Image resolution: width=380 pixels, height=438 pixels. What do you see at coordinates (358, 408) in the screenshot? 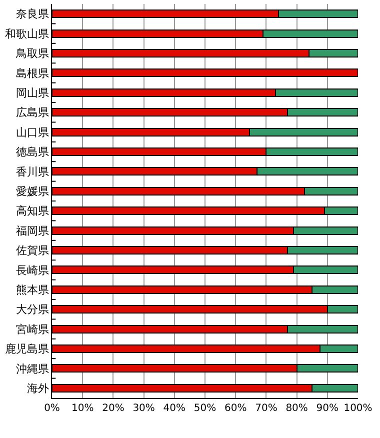
I see `x-tick-label: 100%` at bounding box center [358, 408].